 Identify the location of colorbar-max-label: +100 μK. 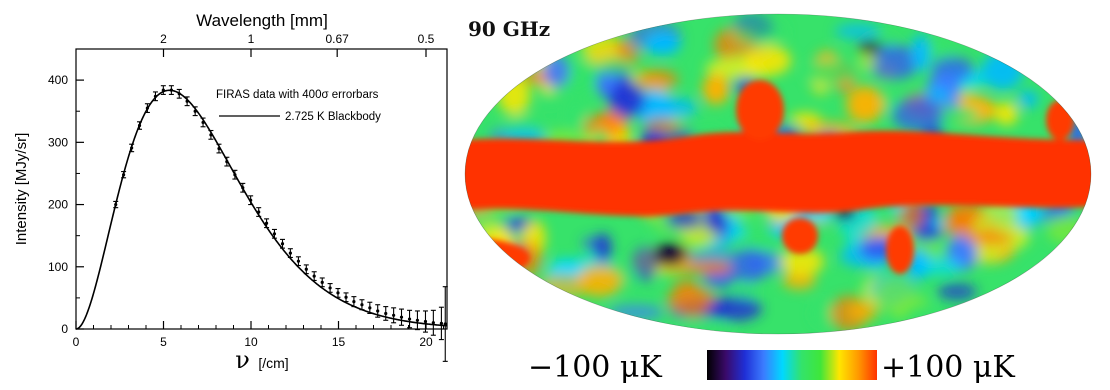
(948, 367).